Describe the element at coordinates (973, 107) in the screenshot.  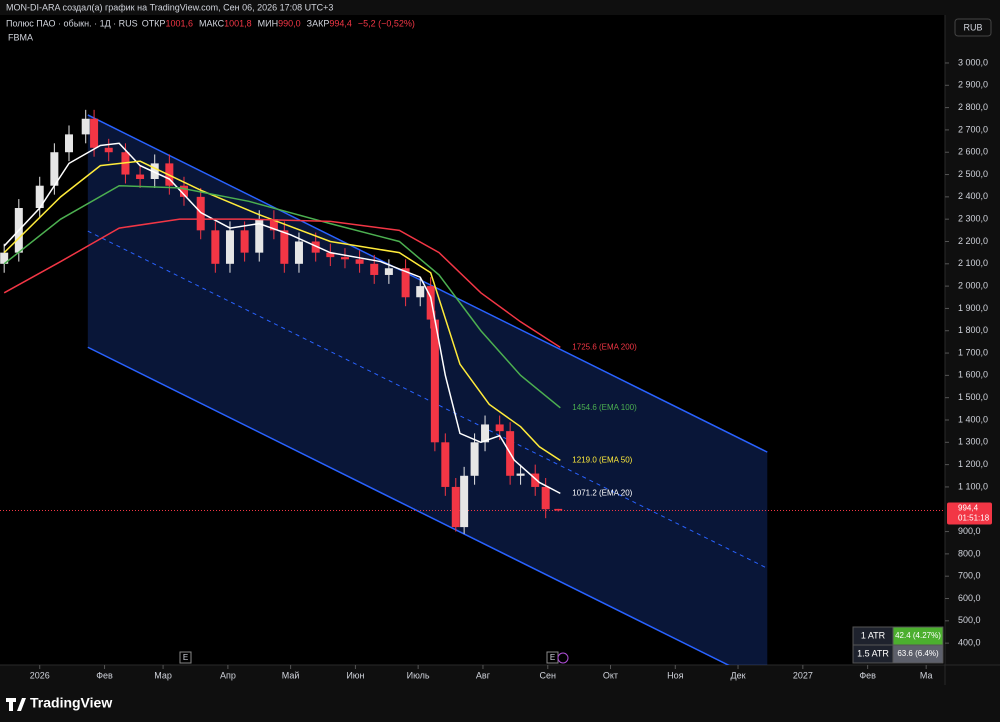
I see `y-tick-label: 2 800,0` at that location.